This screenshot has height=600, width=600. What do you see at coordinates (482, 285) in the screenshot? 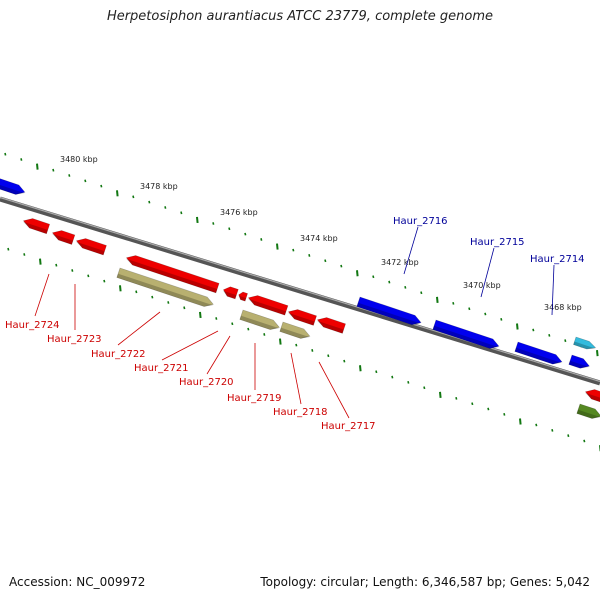
I see `scale-label: 3470 kbp` at bounding box center [482, 285].